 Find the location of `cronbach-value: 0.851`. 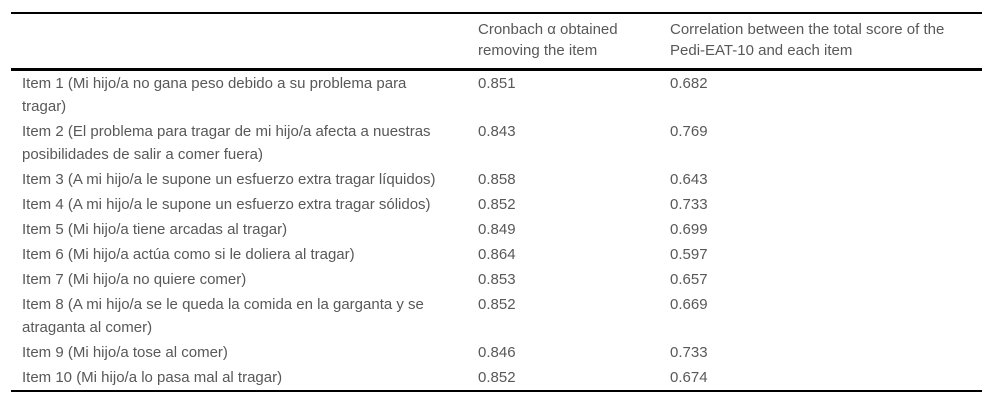

cronbach-value: 0.851 is located at coordinates (497, 83).